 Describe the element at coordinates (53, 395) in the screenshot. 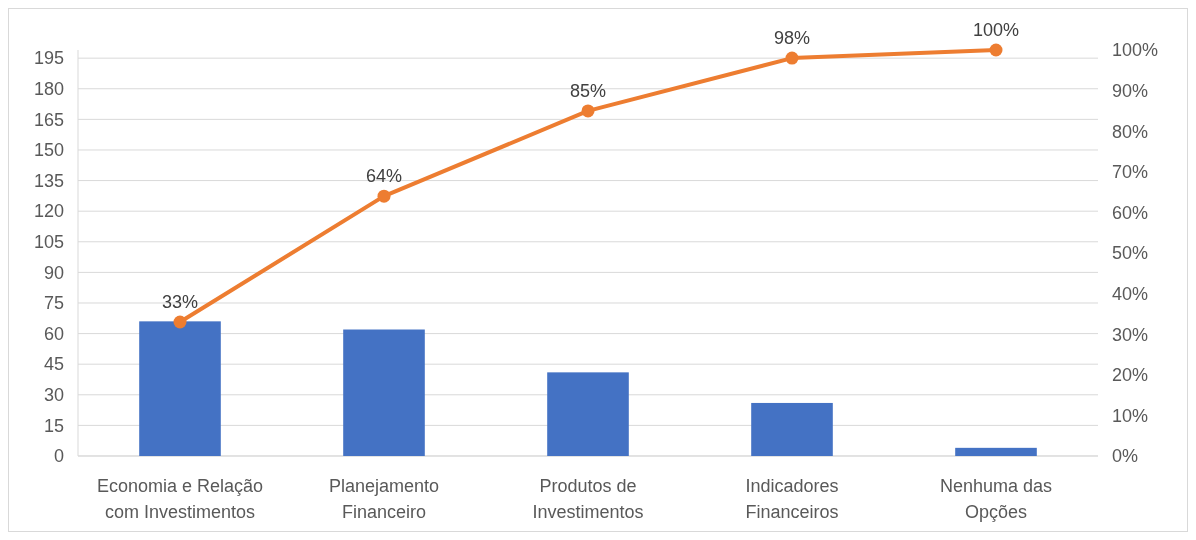

I see `y-tick-label: 30` at that location.